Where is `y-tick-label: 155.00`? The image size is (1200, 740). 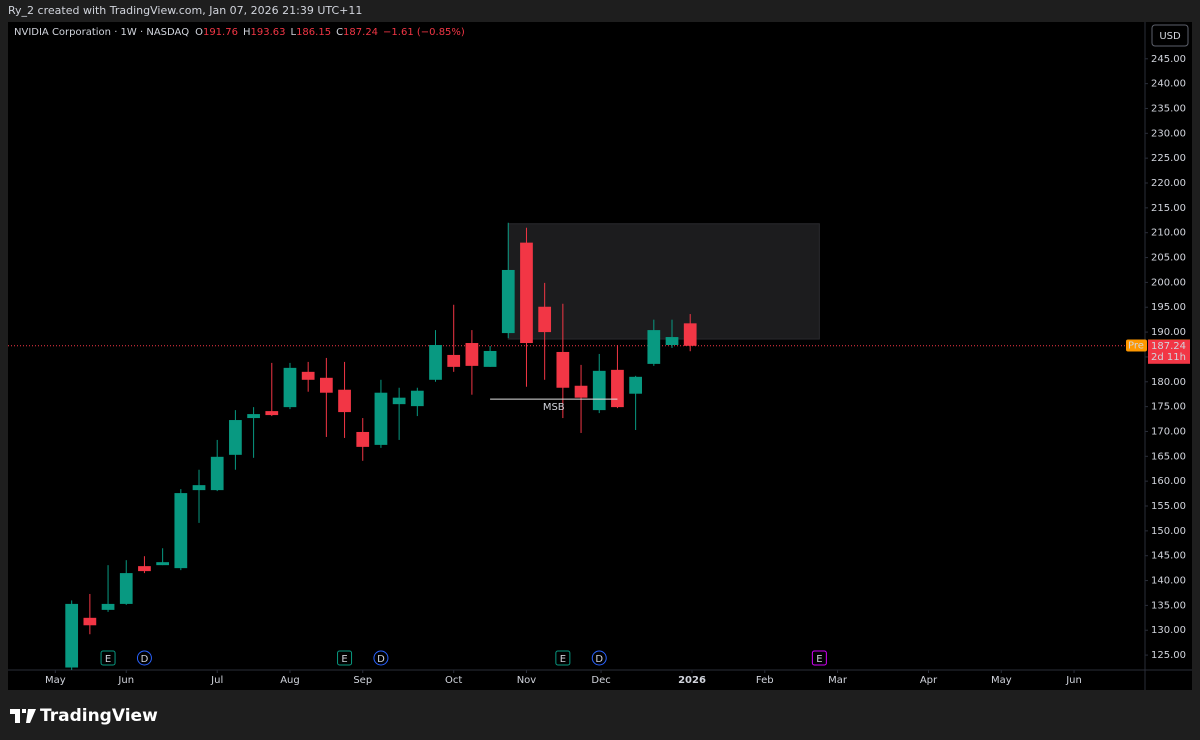 y-tick-label: 155.00 is located at coordinates (1168, 506).